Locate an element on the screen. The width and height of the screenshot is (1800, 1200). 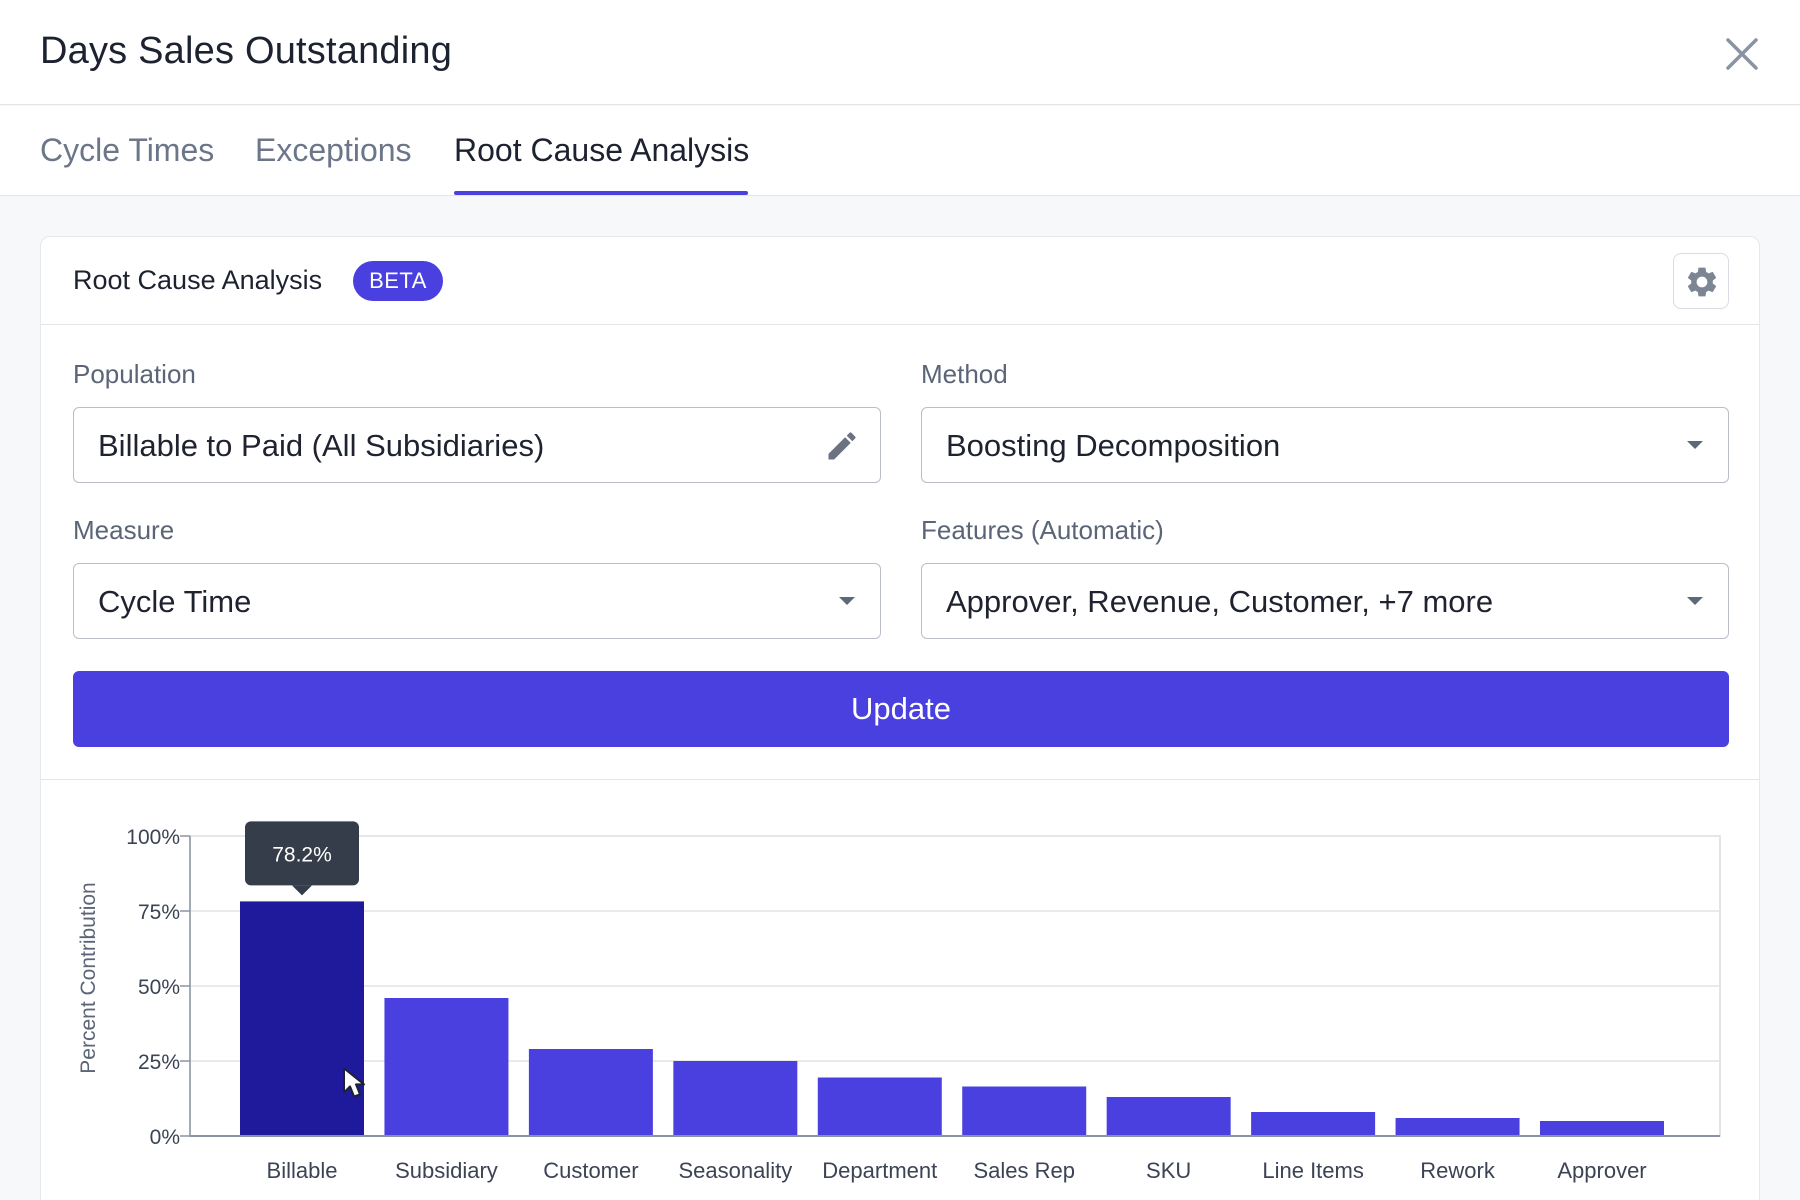
pencil-icon is located at coordinates (842, 446).